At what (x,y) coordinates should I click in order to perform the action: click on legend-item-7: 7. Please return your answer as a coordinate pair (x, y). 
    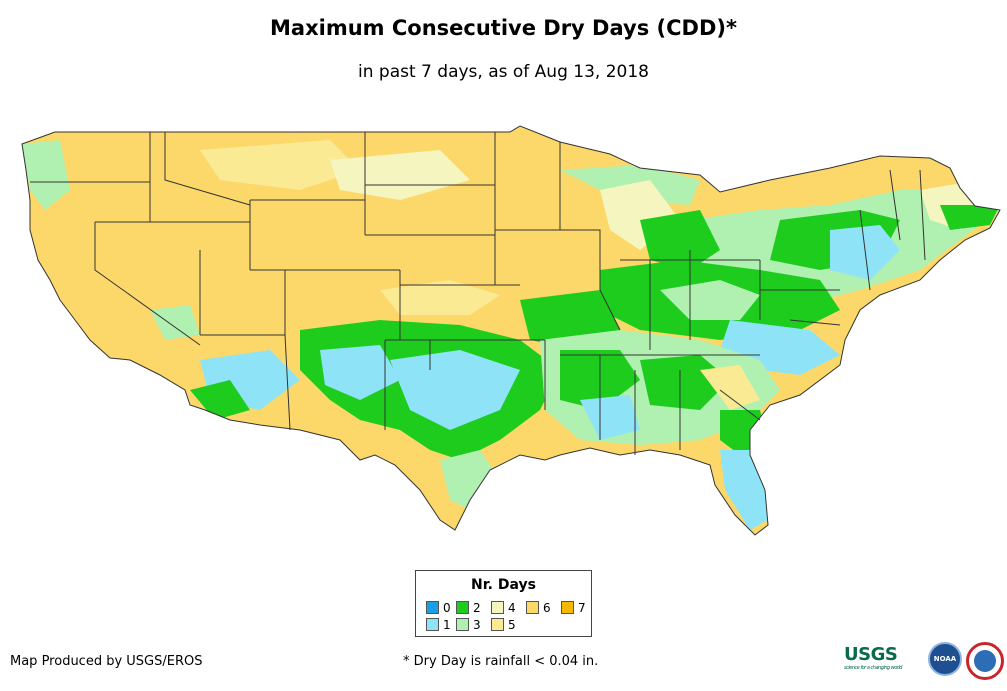
    Looking at the image, I should click on (573, 607).